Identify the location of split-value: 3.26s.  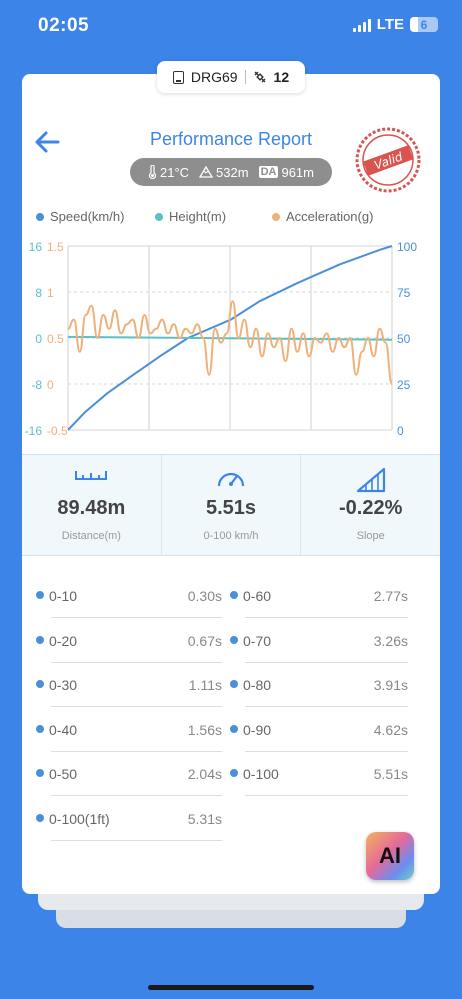
(390, 640).